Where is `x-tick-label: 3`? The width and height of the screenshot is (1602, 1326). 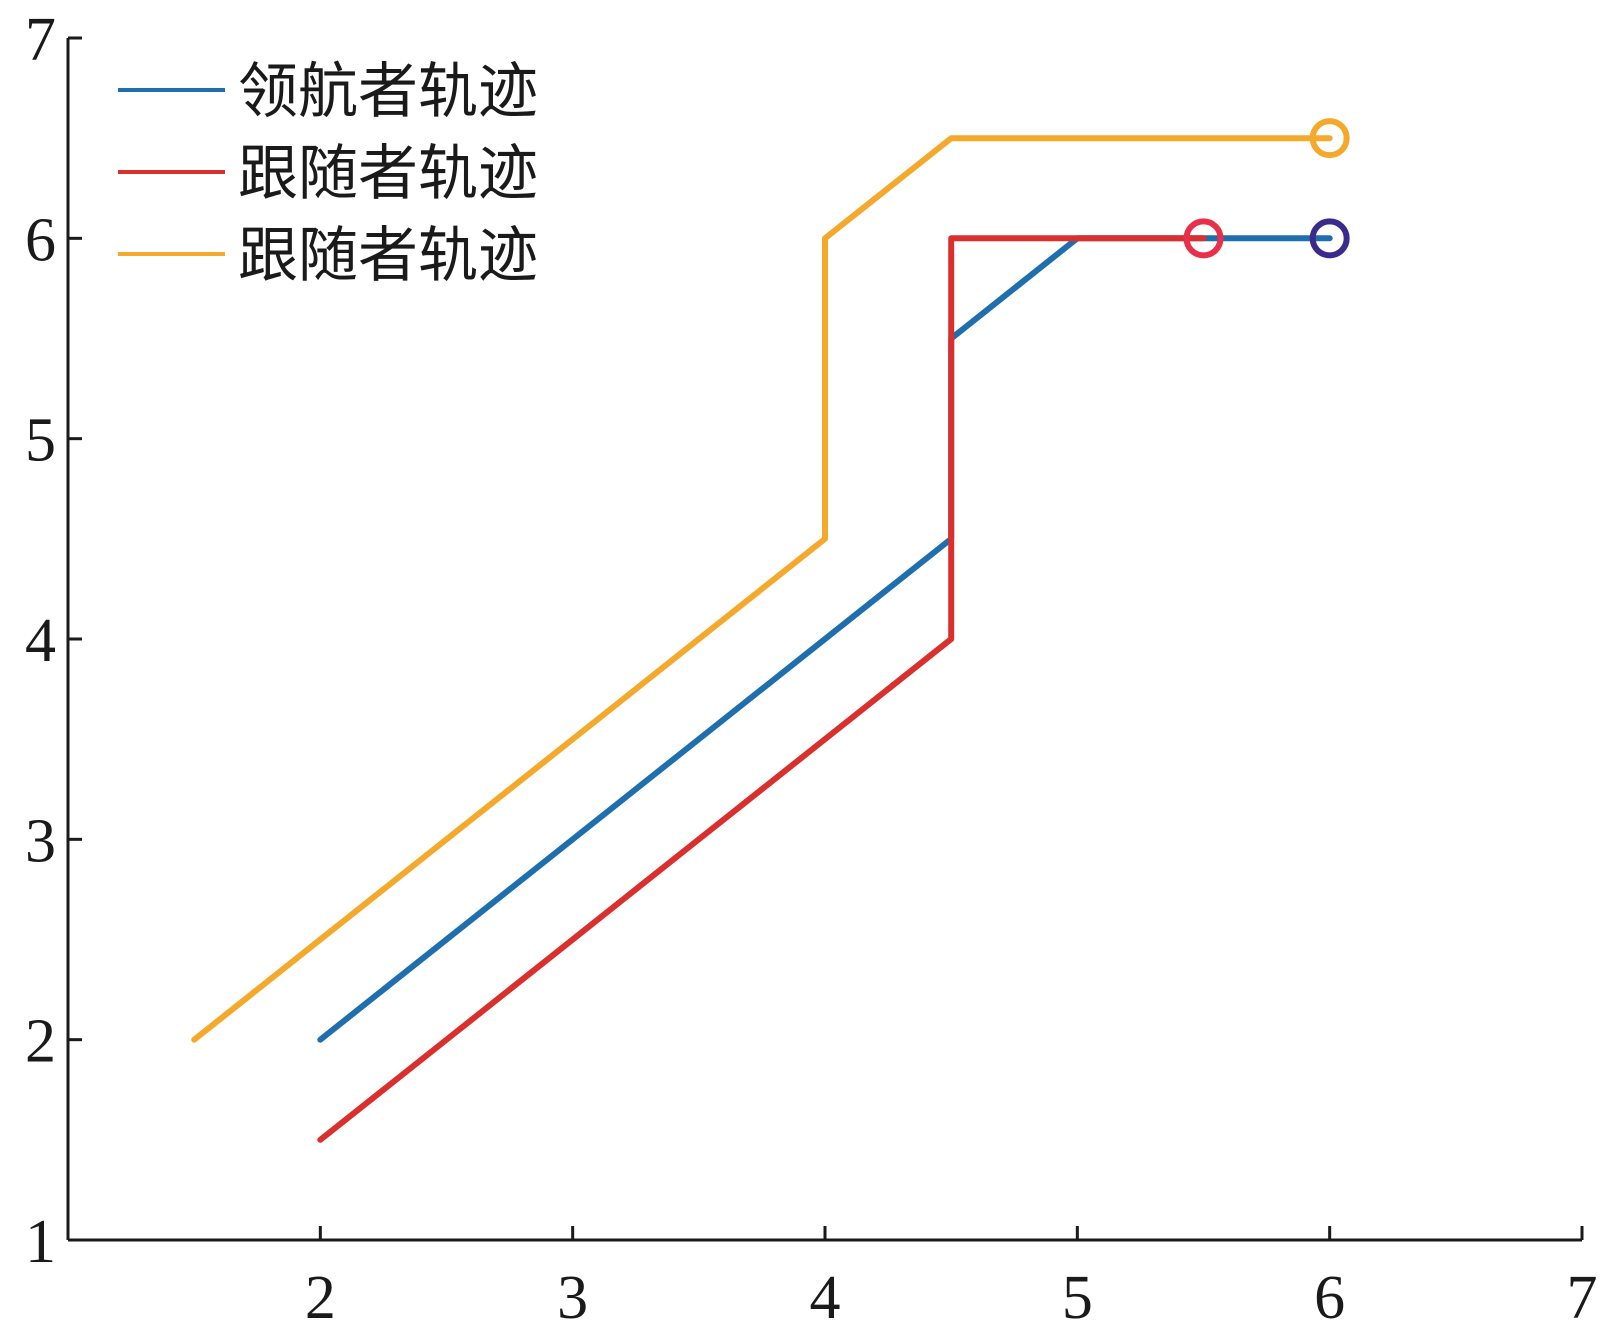
x-tick-label: 3 is located at coordinates (572, 1295).